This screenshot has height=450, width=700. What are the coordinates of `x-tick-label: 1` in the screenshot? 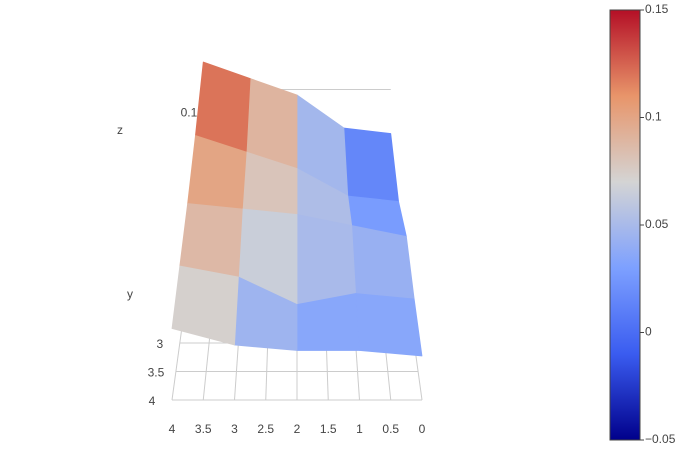 It's located at (359, 429).